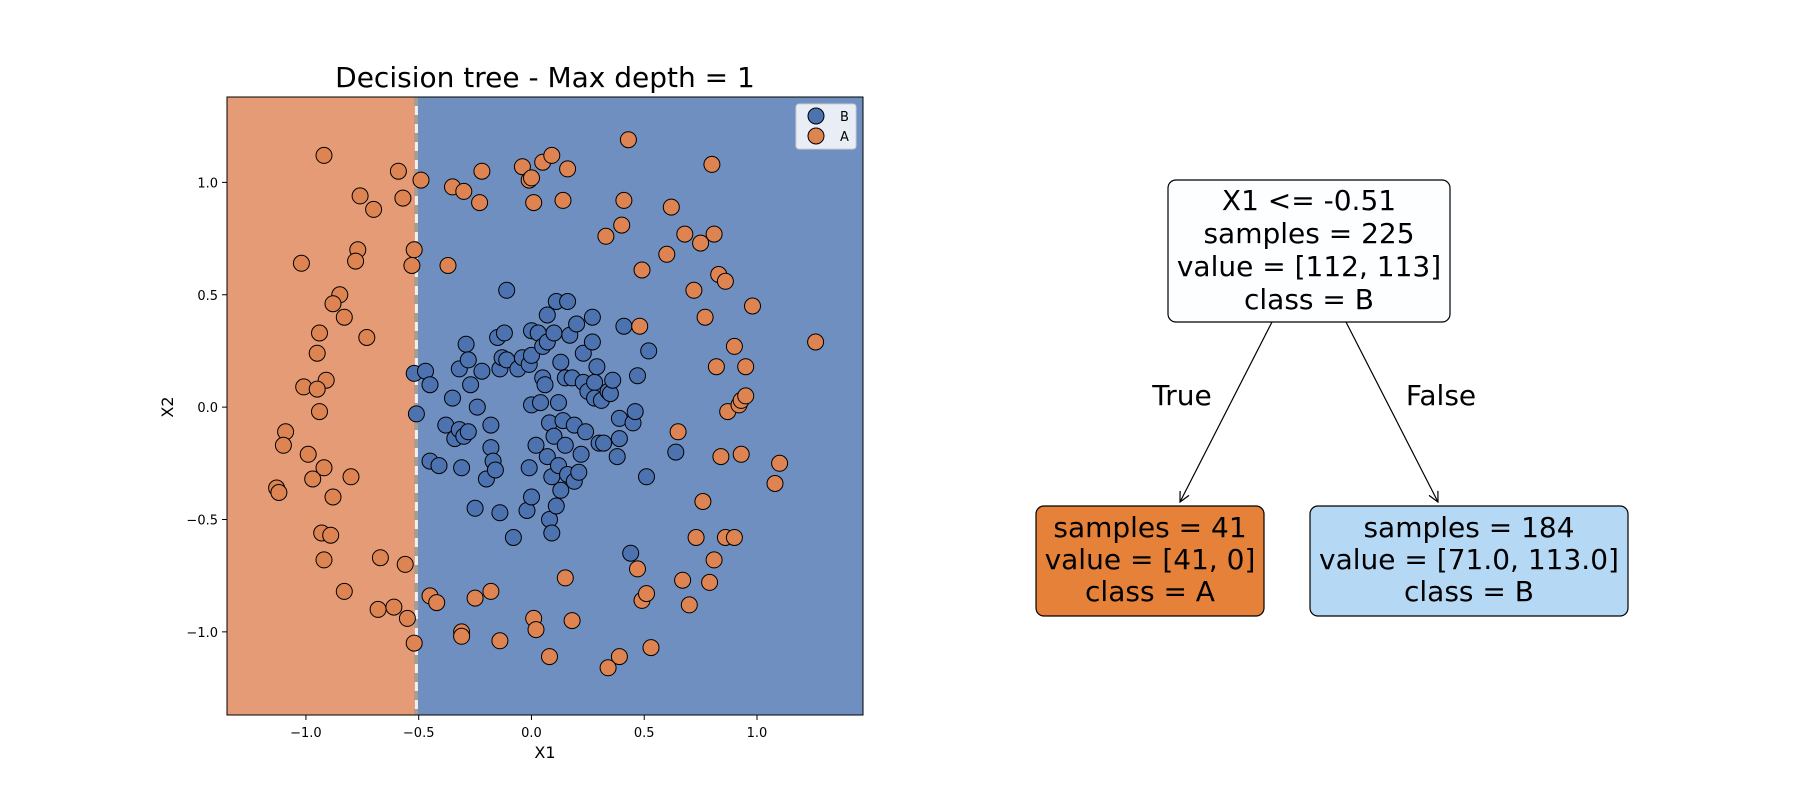 Image resolution: width=1800 pixels, height=800 pixels. Describe the element at coordinates (757, 733) in the screenshot. I see `x-tick-label-4: 1.0` at that location.